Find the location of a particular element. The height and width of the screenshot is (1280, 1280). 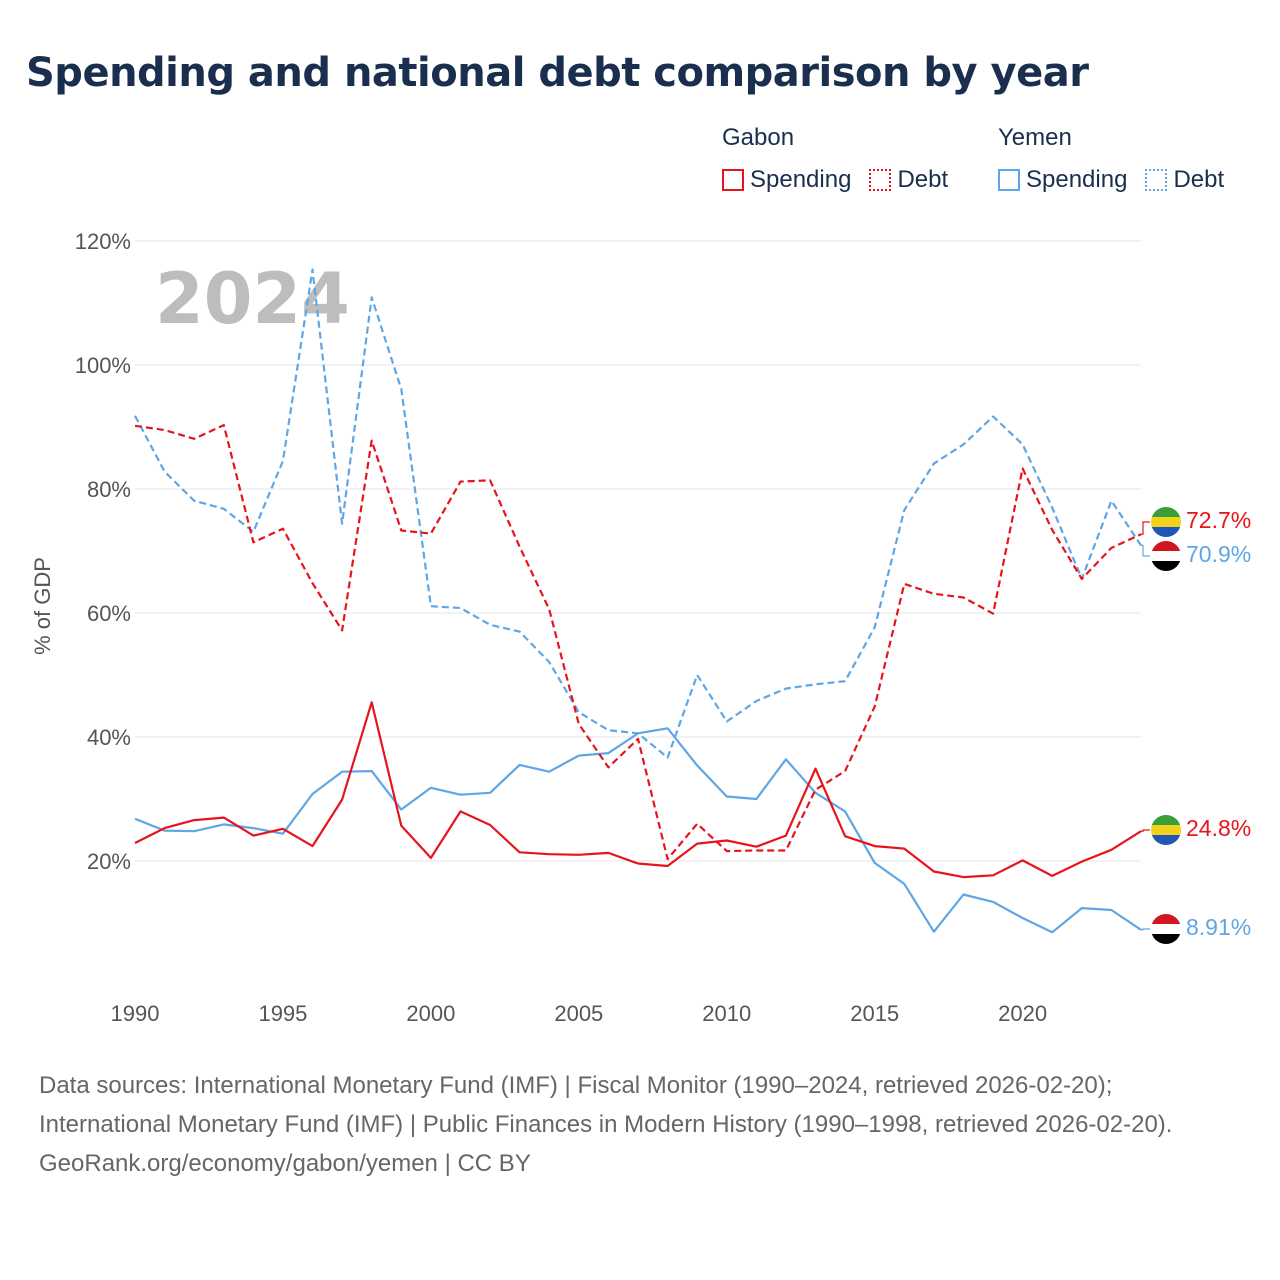

legend-item-yemen-spending: Spending is located at coordinates (1062, 180).